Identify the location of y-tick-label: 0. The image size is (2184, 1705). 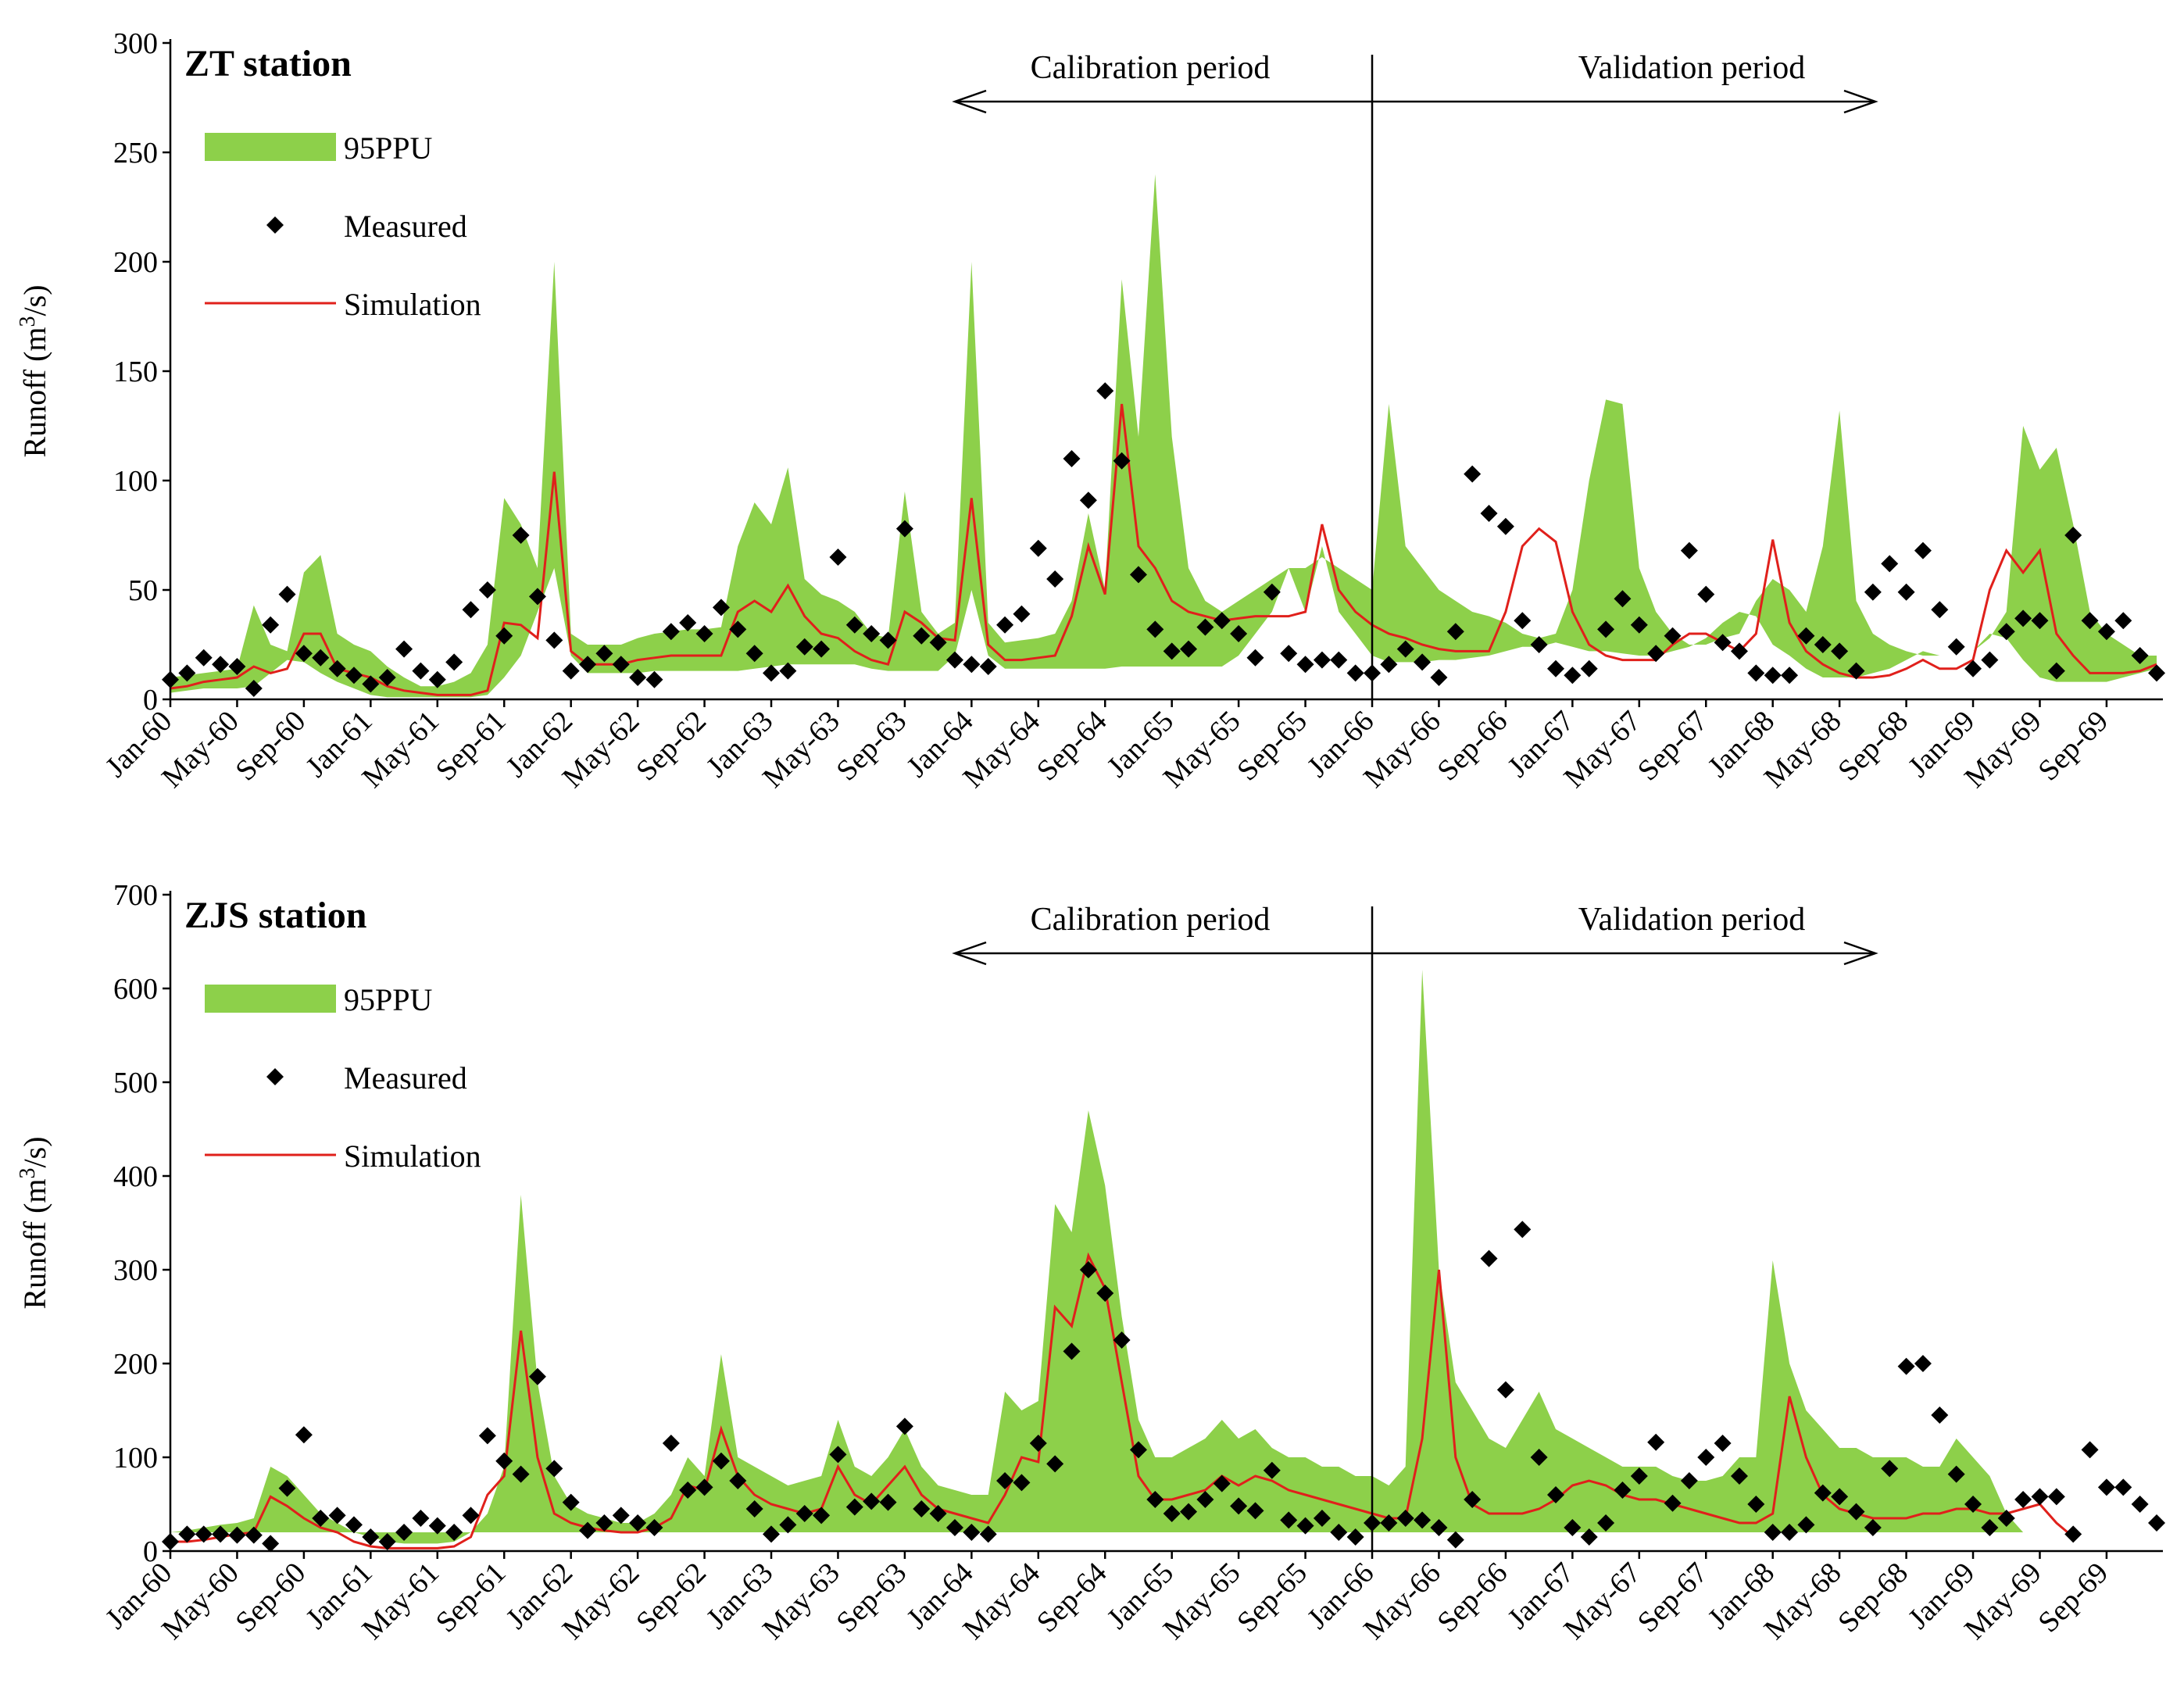
(150, 1551).